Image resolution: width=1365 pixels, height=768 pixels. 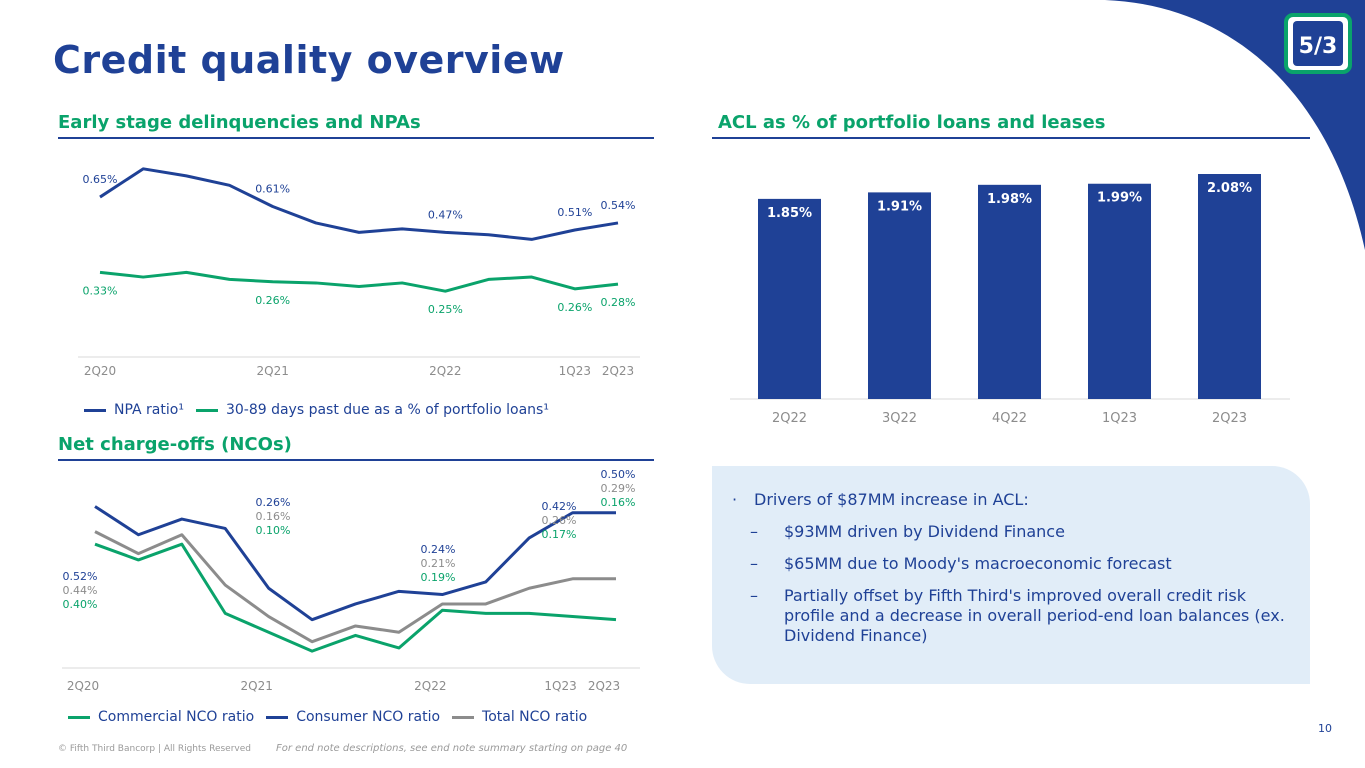 What do you see at coordinates (899, 418) in the screenshot?
I see `x-tick-label: 3Q22` at bounding box center [899, 418].